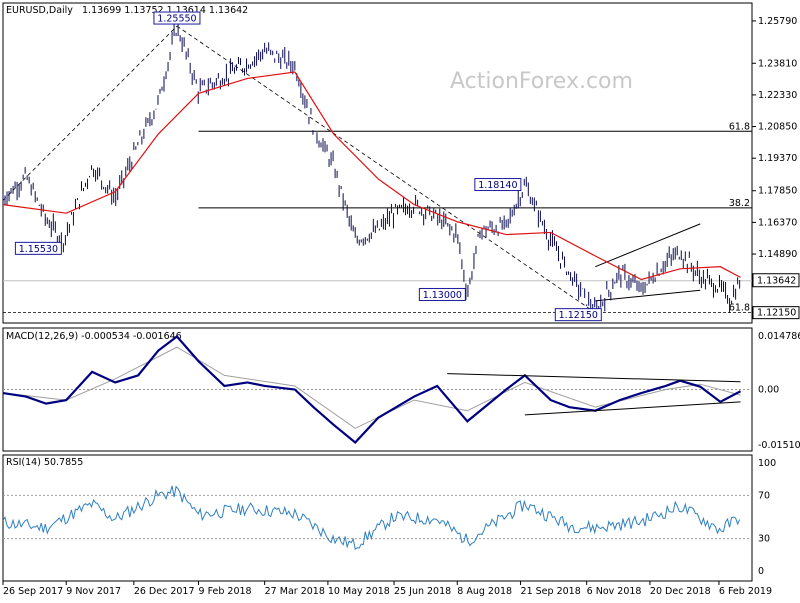  I want to click on macd-trendline-lower, so click(632, 408).